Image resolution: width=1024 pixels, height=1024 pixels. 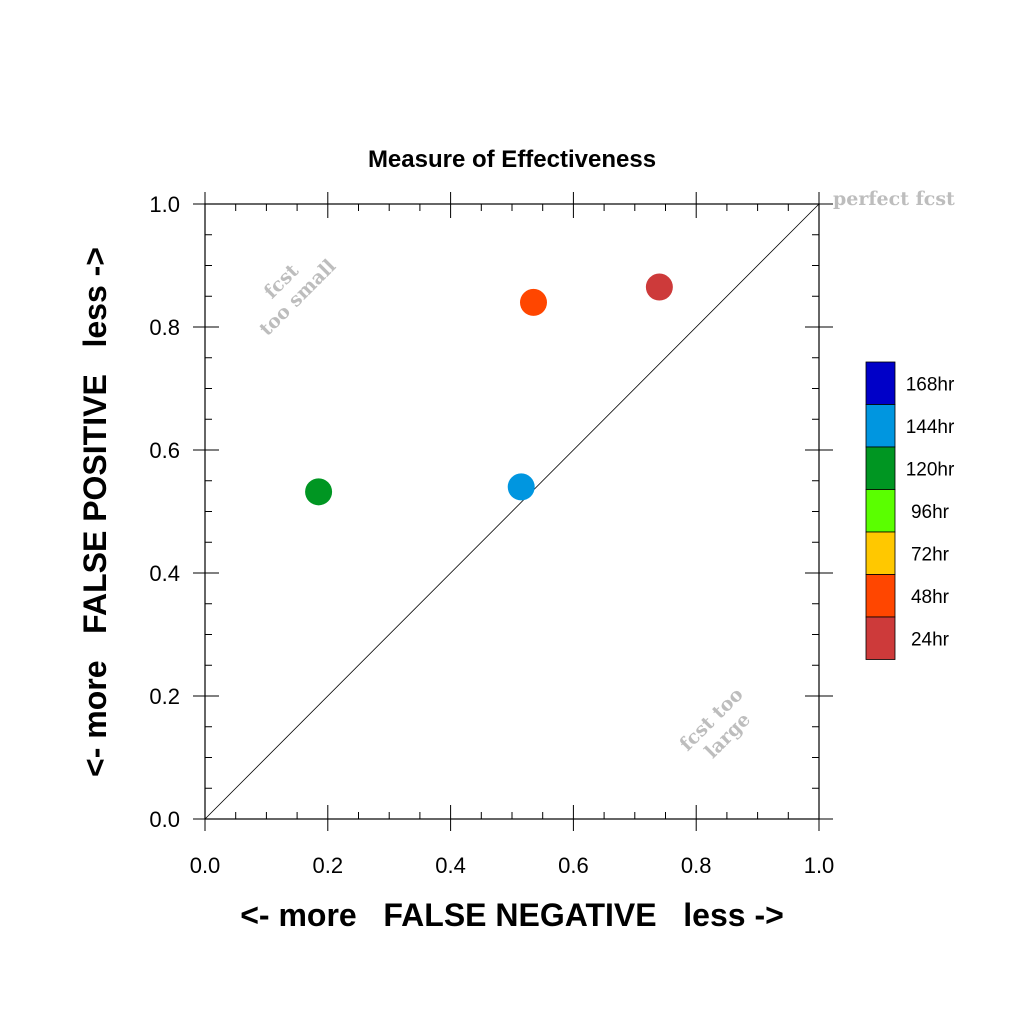 What do you see at coordinates (573, 865) in the screenshot?
I see `x-tick-label: 0.6` at bounding box center [573, 865].